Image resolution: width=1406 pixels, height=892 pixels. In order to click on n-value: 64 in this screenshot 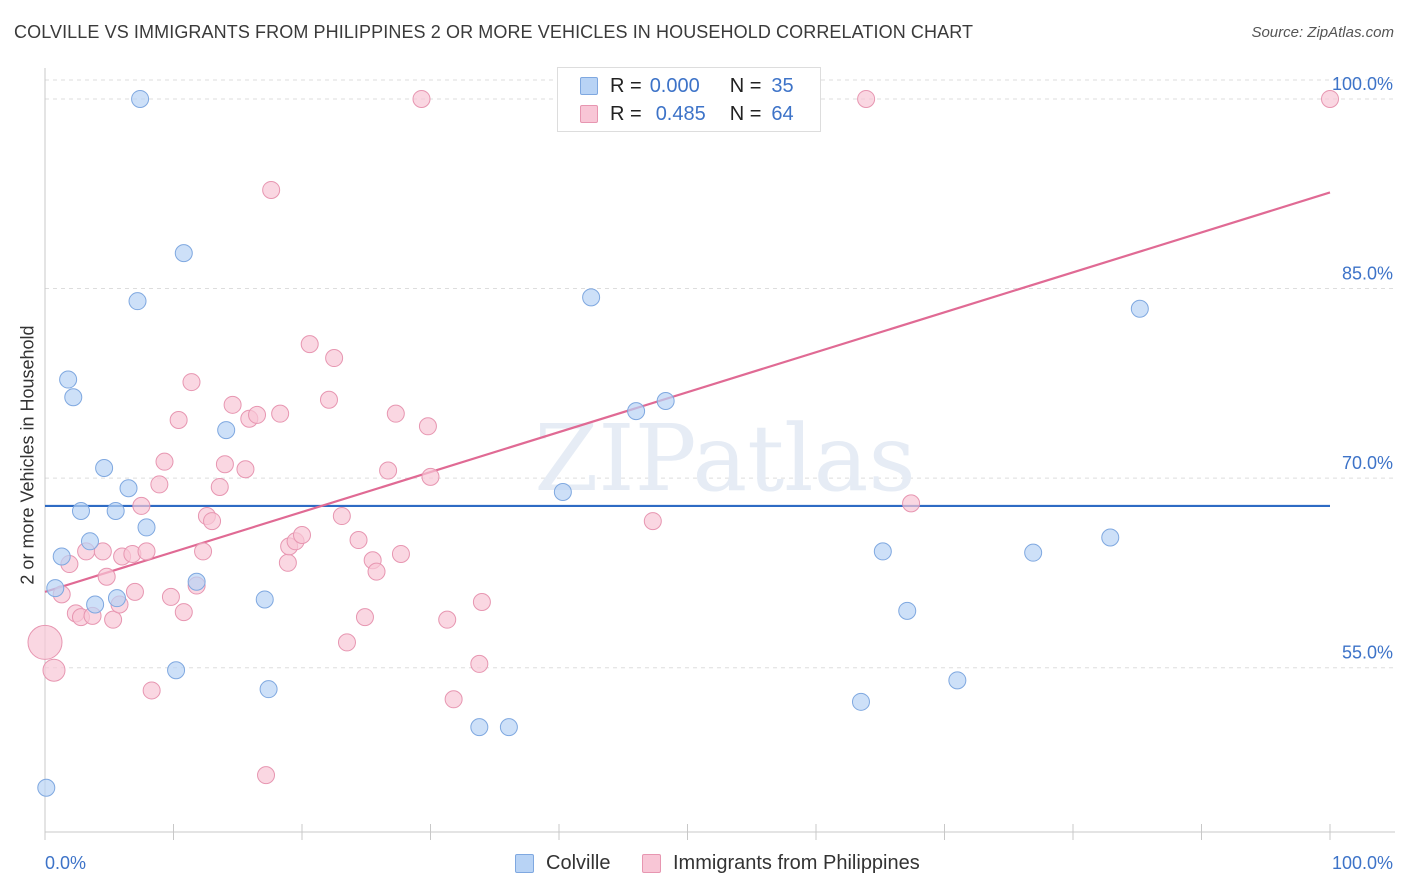, I will do `click(782, 113)`.